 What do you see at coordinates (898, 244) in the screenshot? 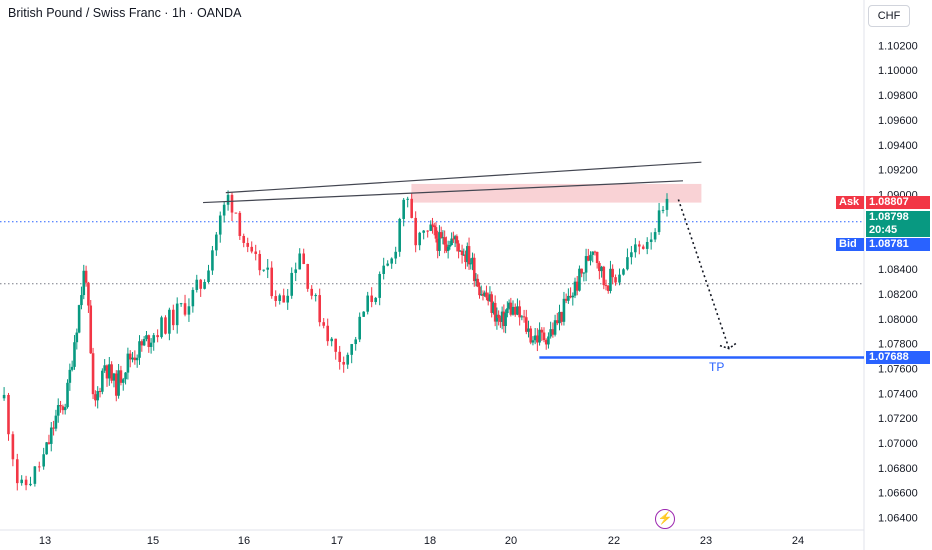
I see `bid-price-tag: 1.08781` at bounding box center [898, 244].